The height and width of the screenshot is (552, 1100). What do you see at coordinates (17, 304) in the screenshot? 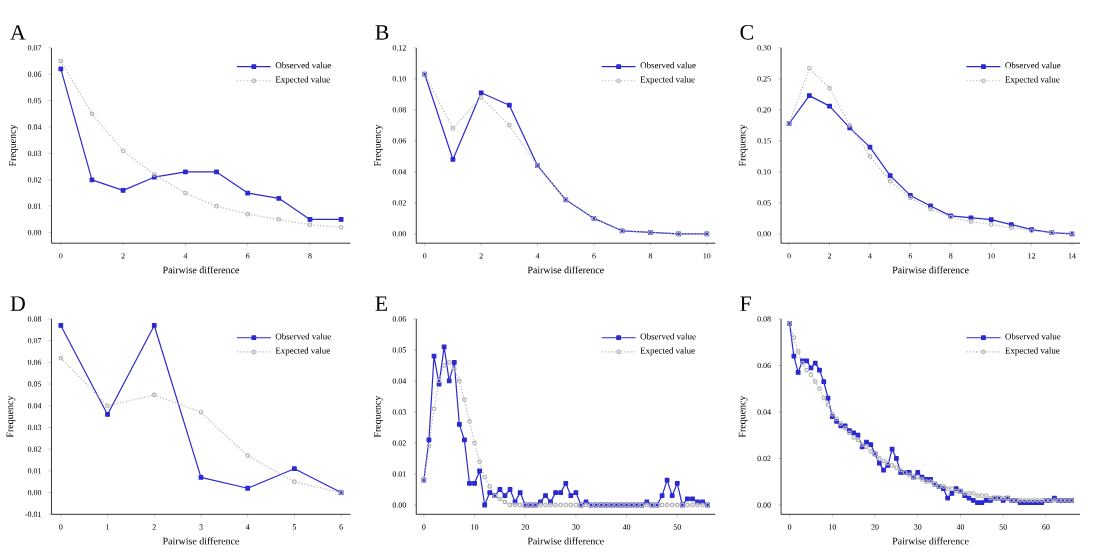
I see `chart-title: D` at bounding box center [17, 304].